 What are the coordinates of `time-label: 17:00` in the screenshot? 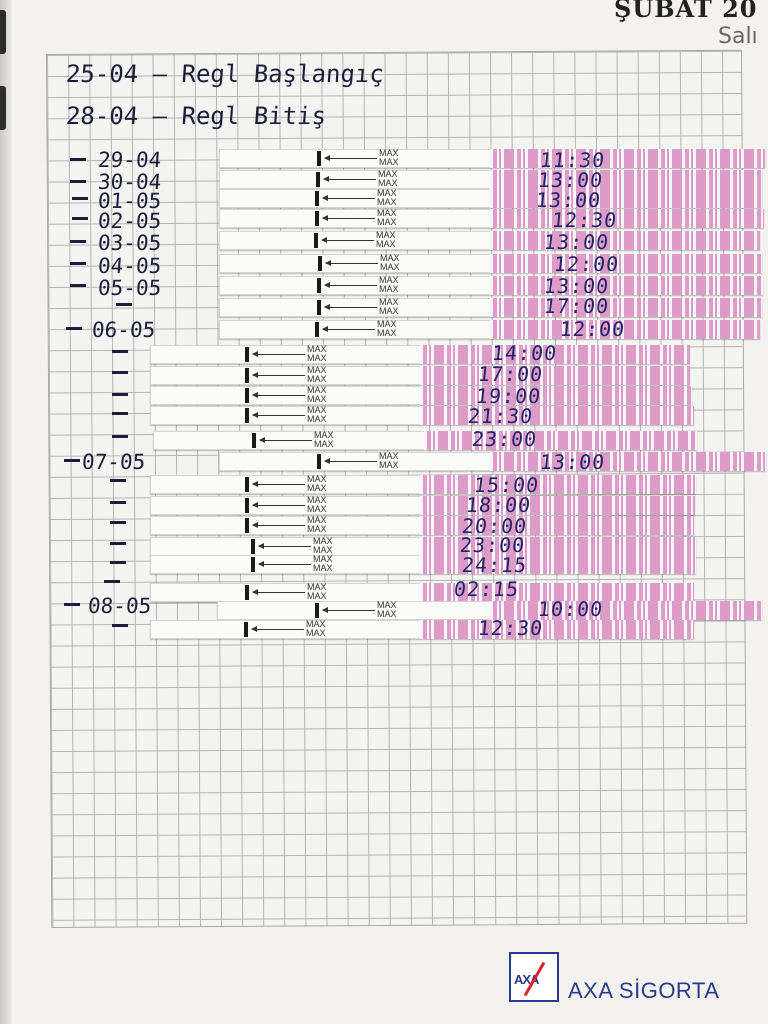 It's located at (510, 374).